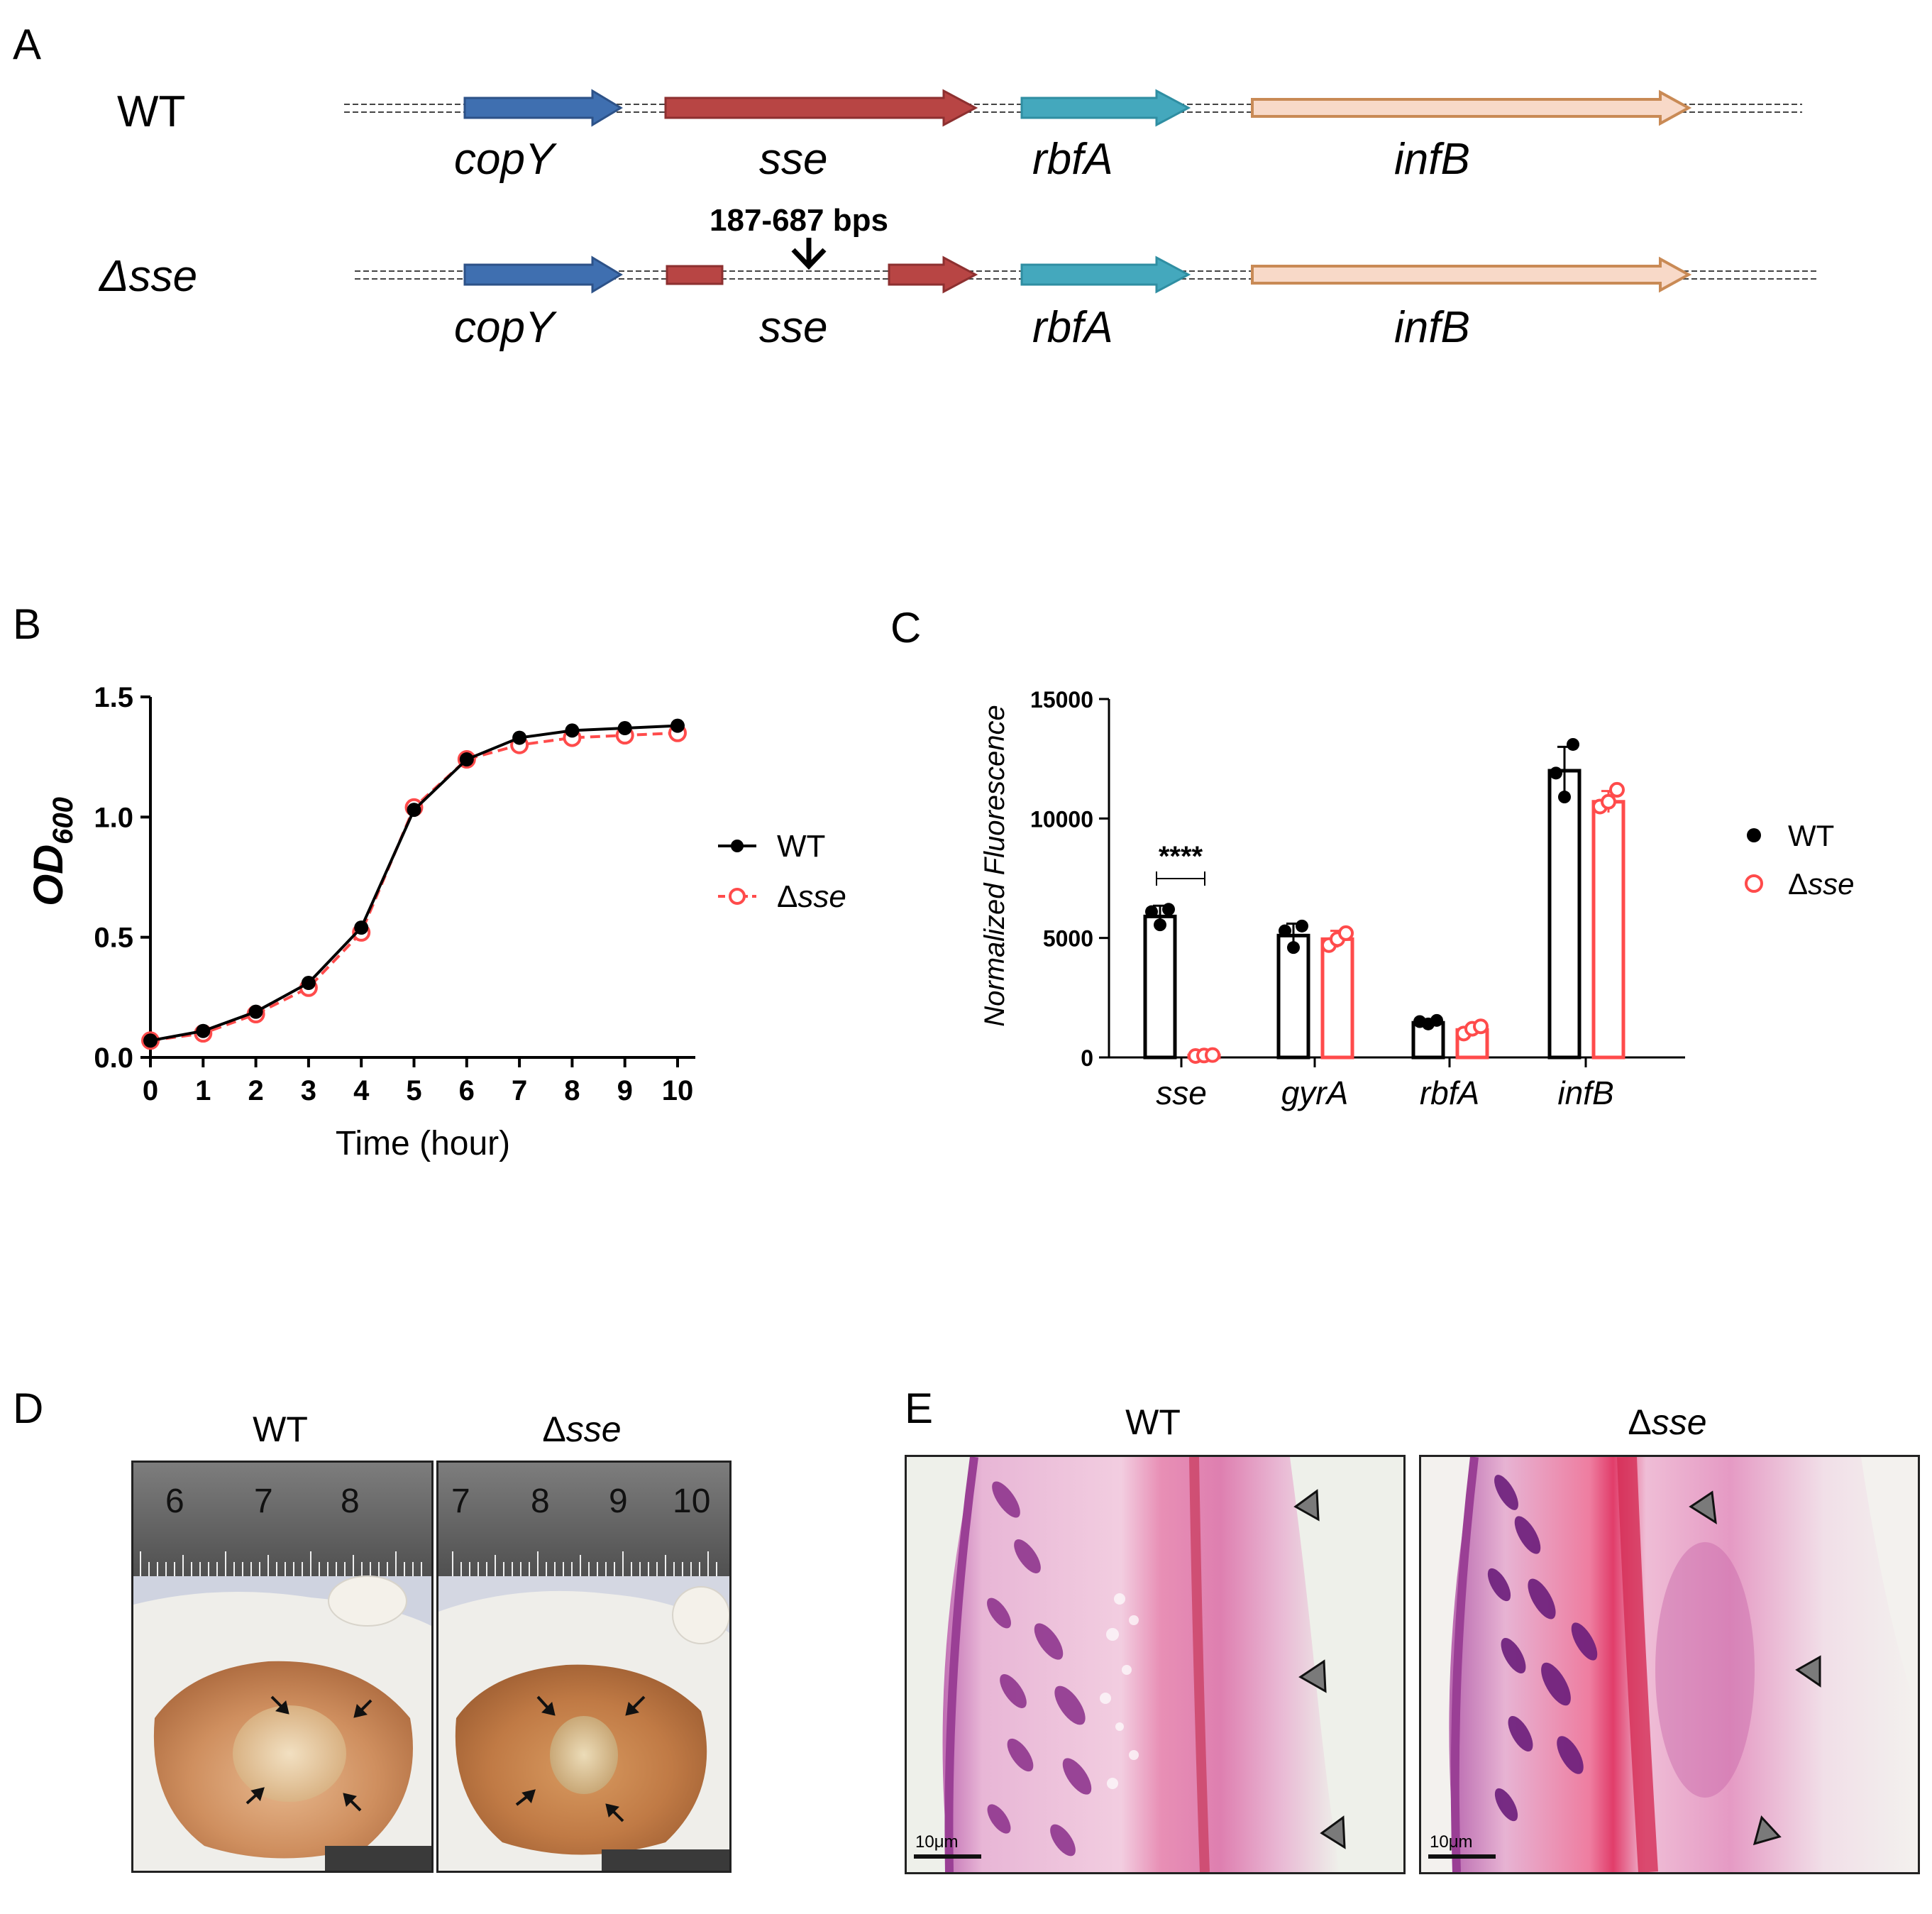  What do you see at coordinates (1384, 901) in the screenshot?
I see `fluorescence-bars` at bounding box center [1384, 901].